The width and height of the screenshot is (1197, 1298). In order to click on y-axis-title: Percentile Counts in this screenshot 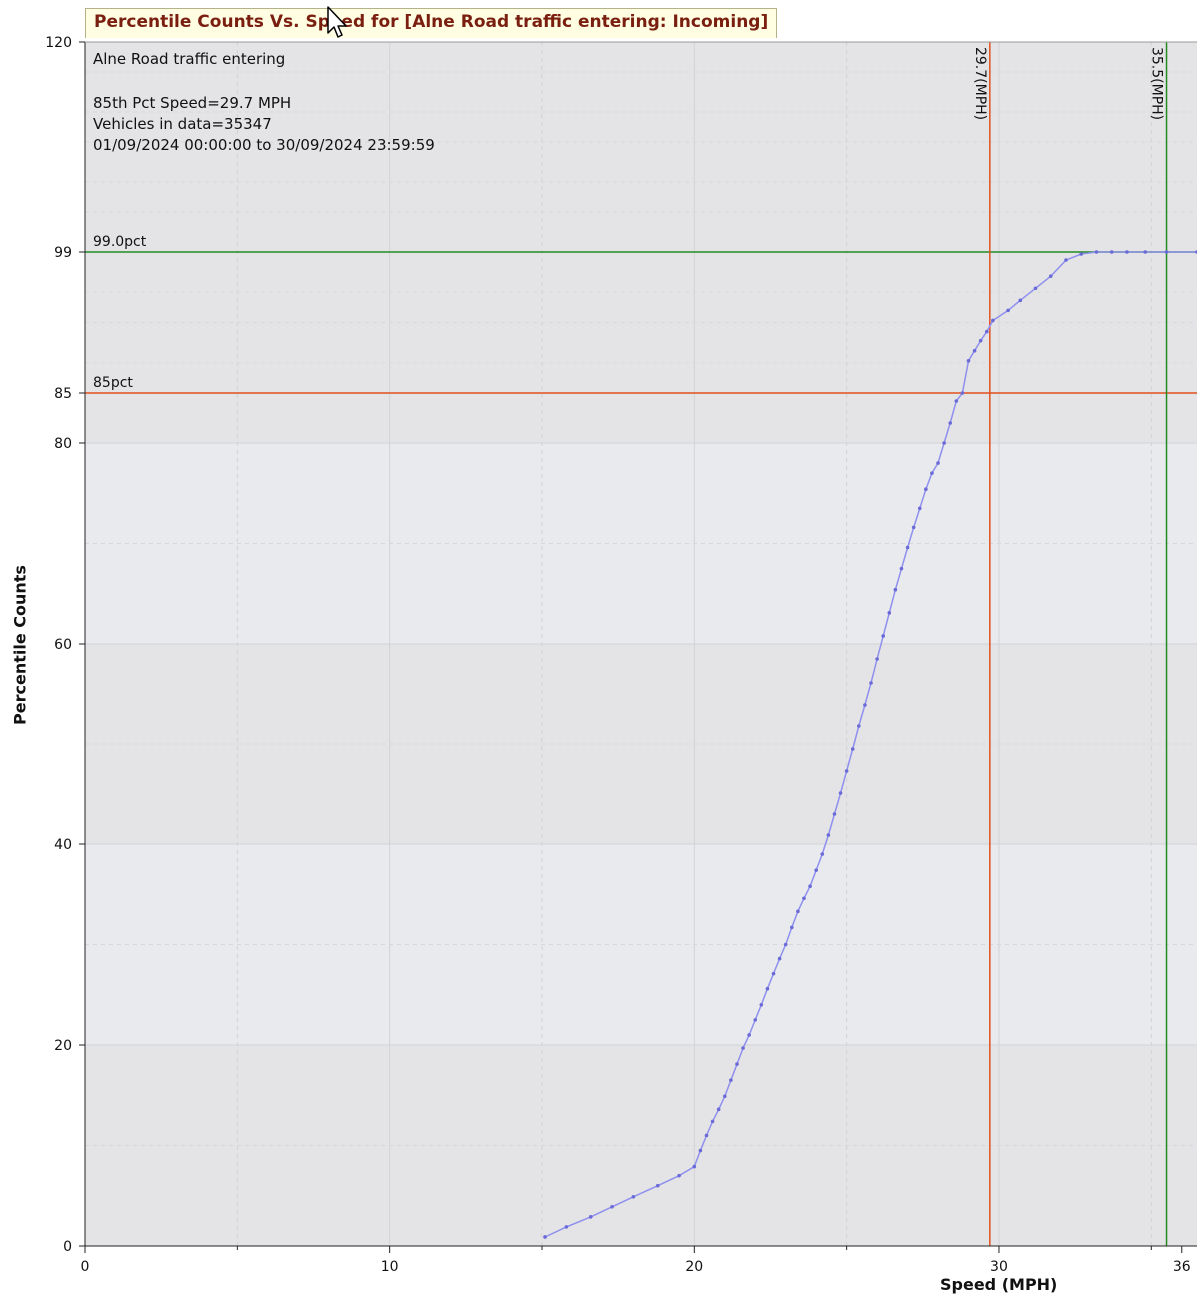, I will do `click(20, 645)`.